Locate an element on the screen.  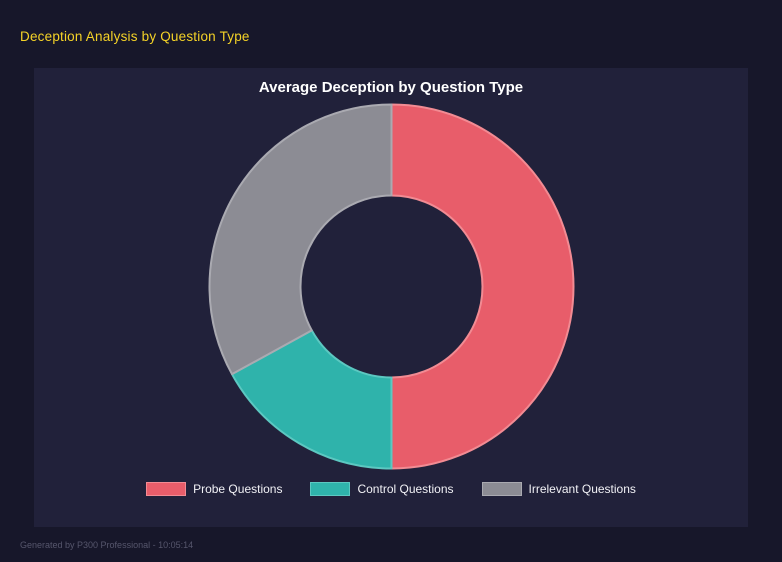
chart-title: Average Deception by Question Type is located at coordinates (391, 87).